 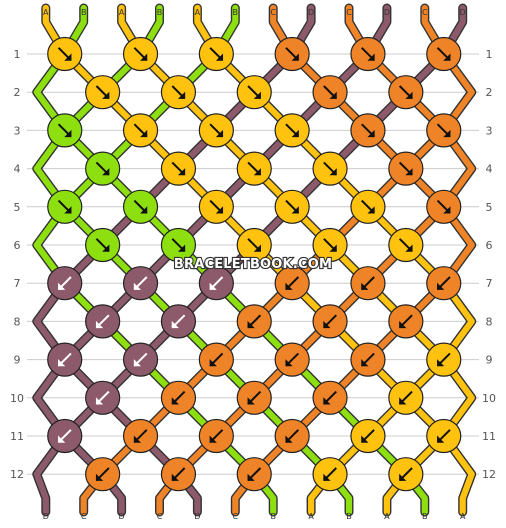 What do you see at coordinates (17, 321) in the screenshot?
I see `row-number-left: 8` at bounding box center [17, 321].